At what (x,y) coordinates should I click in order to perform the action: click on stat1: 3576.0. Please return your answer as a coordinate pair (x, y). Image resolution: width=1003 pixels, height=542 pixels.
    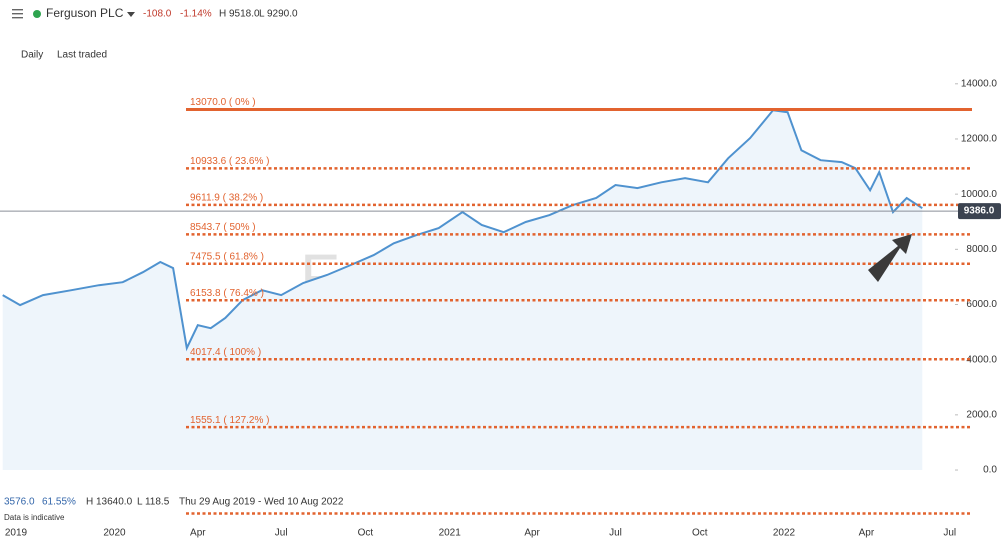
    Looking at the image, I should click on (19, 502).